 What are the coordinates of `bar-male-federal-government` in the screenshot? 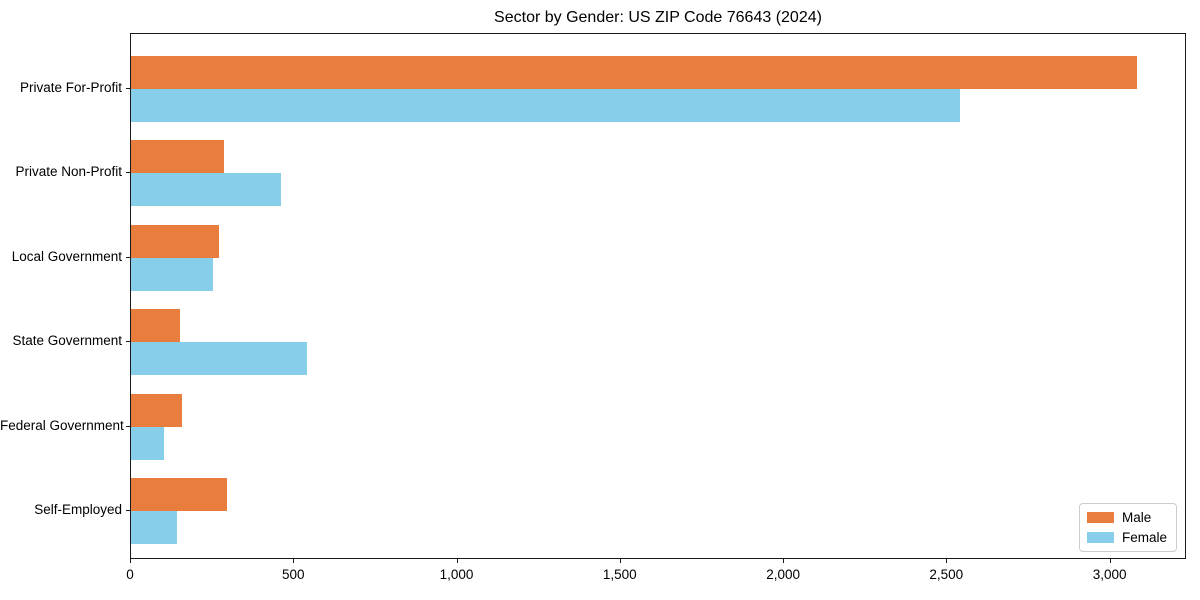 It's located at (156, 410).